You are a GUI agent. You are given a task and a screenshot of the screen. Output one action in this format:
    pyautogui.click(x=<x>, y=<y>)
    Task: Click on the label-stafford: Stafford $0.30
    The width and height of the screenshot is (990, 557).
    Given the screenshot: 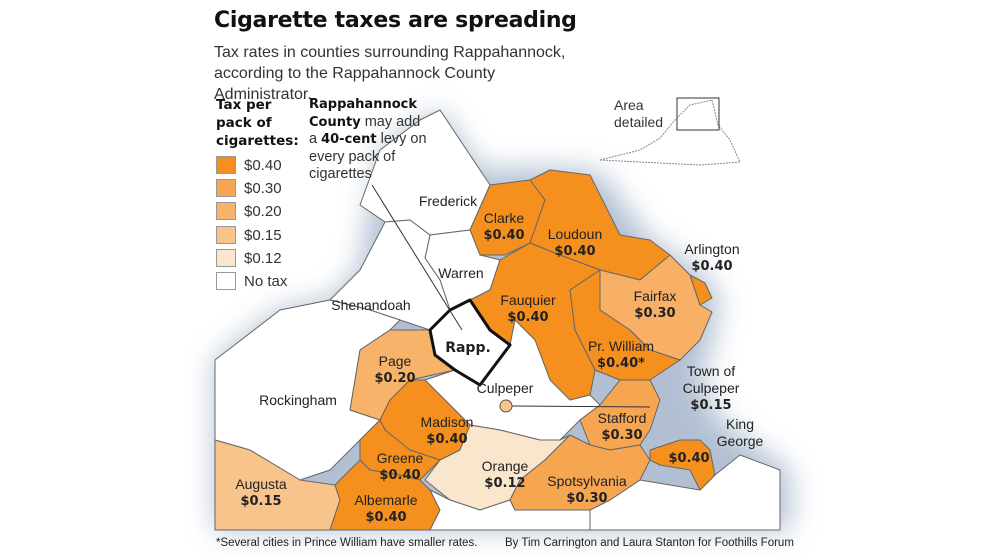 What is the action you would take?
    pyautogui.click(x=622, y=427)
    